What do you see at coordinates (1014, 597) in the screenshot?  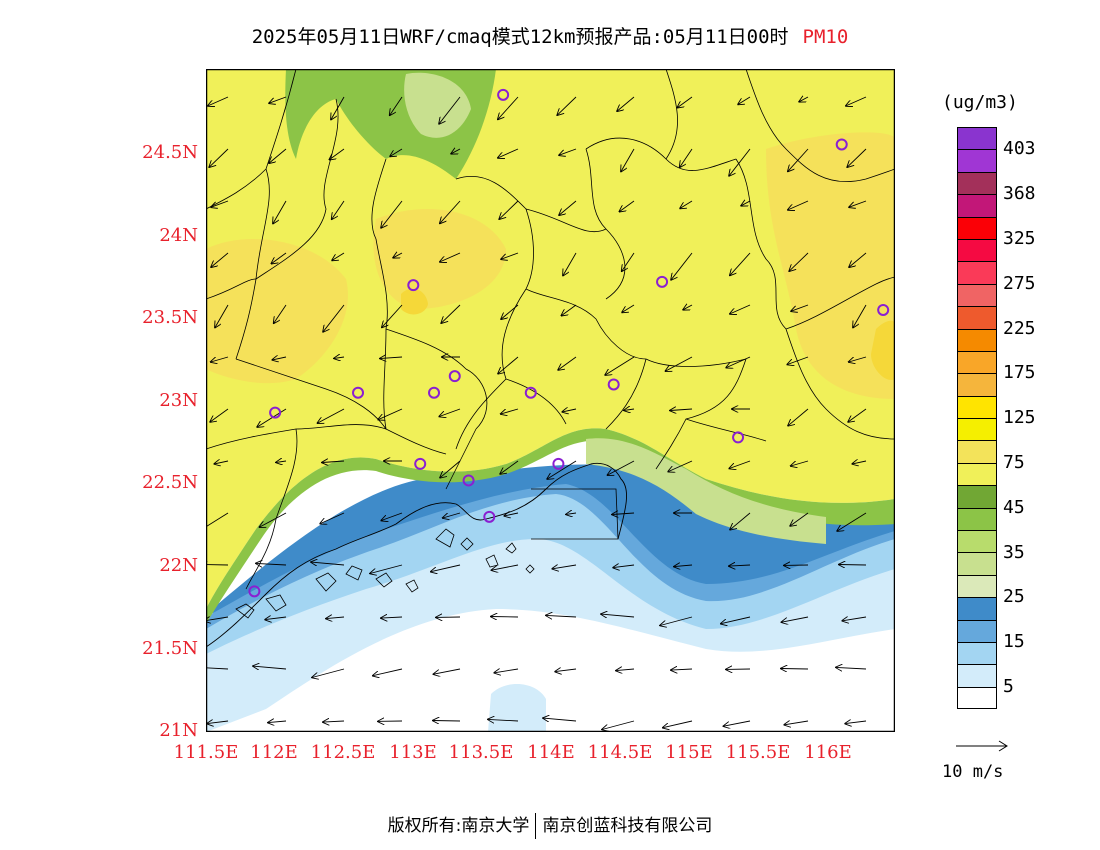 I see `legend-label: 25` at bounding box center [1014, 597].